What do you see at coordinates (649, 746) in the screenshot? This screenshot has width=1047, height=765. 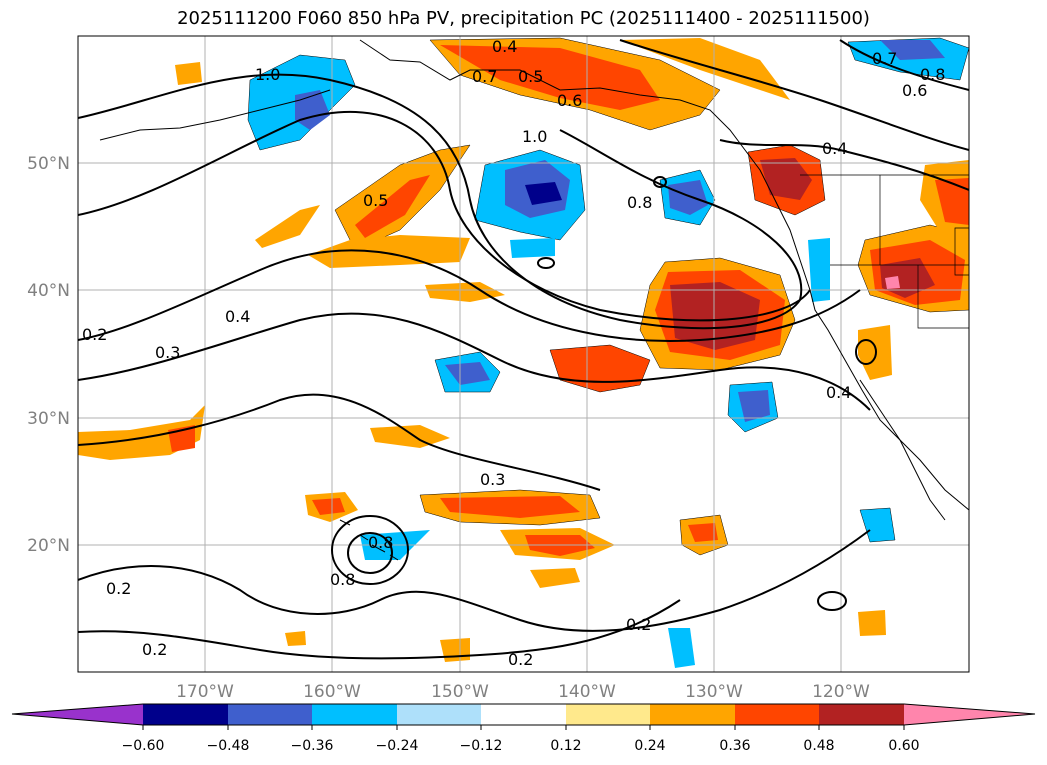 I see `colorbar-tick-label: 0.24` at bounding box center [649, 746].